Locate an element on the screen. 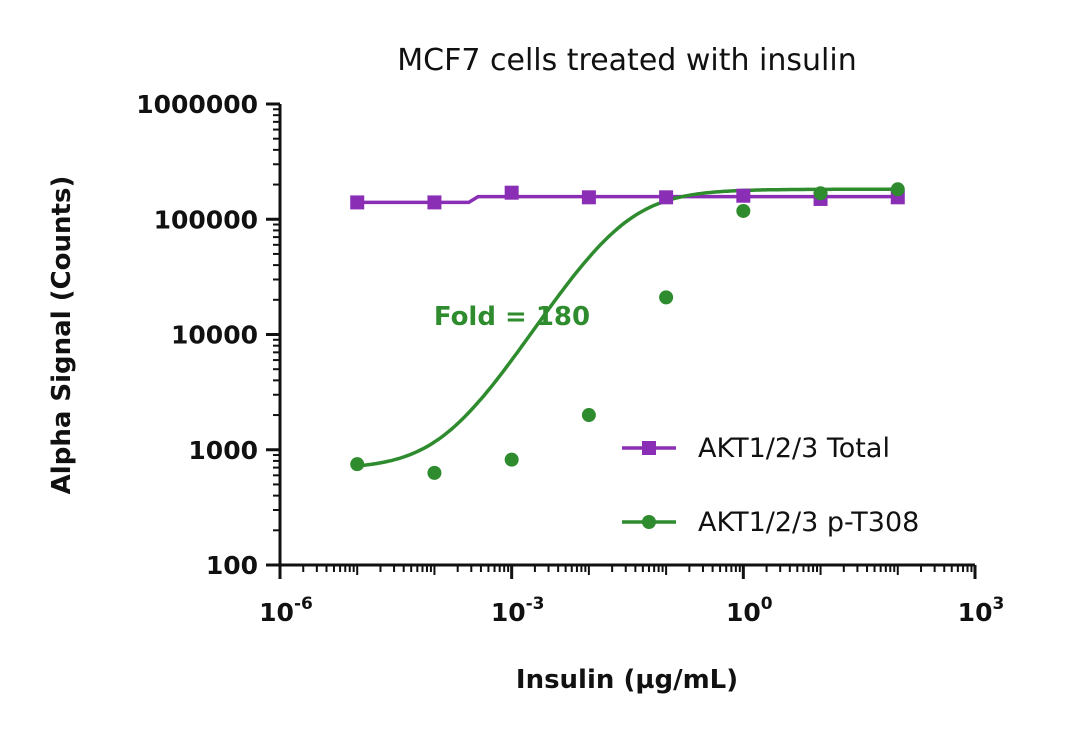 This screenshot has width=1080, height=729. y-axis-label: Alpha Signal (Counts) is located at coordinates (62, 335).